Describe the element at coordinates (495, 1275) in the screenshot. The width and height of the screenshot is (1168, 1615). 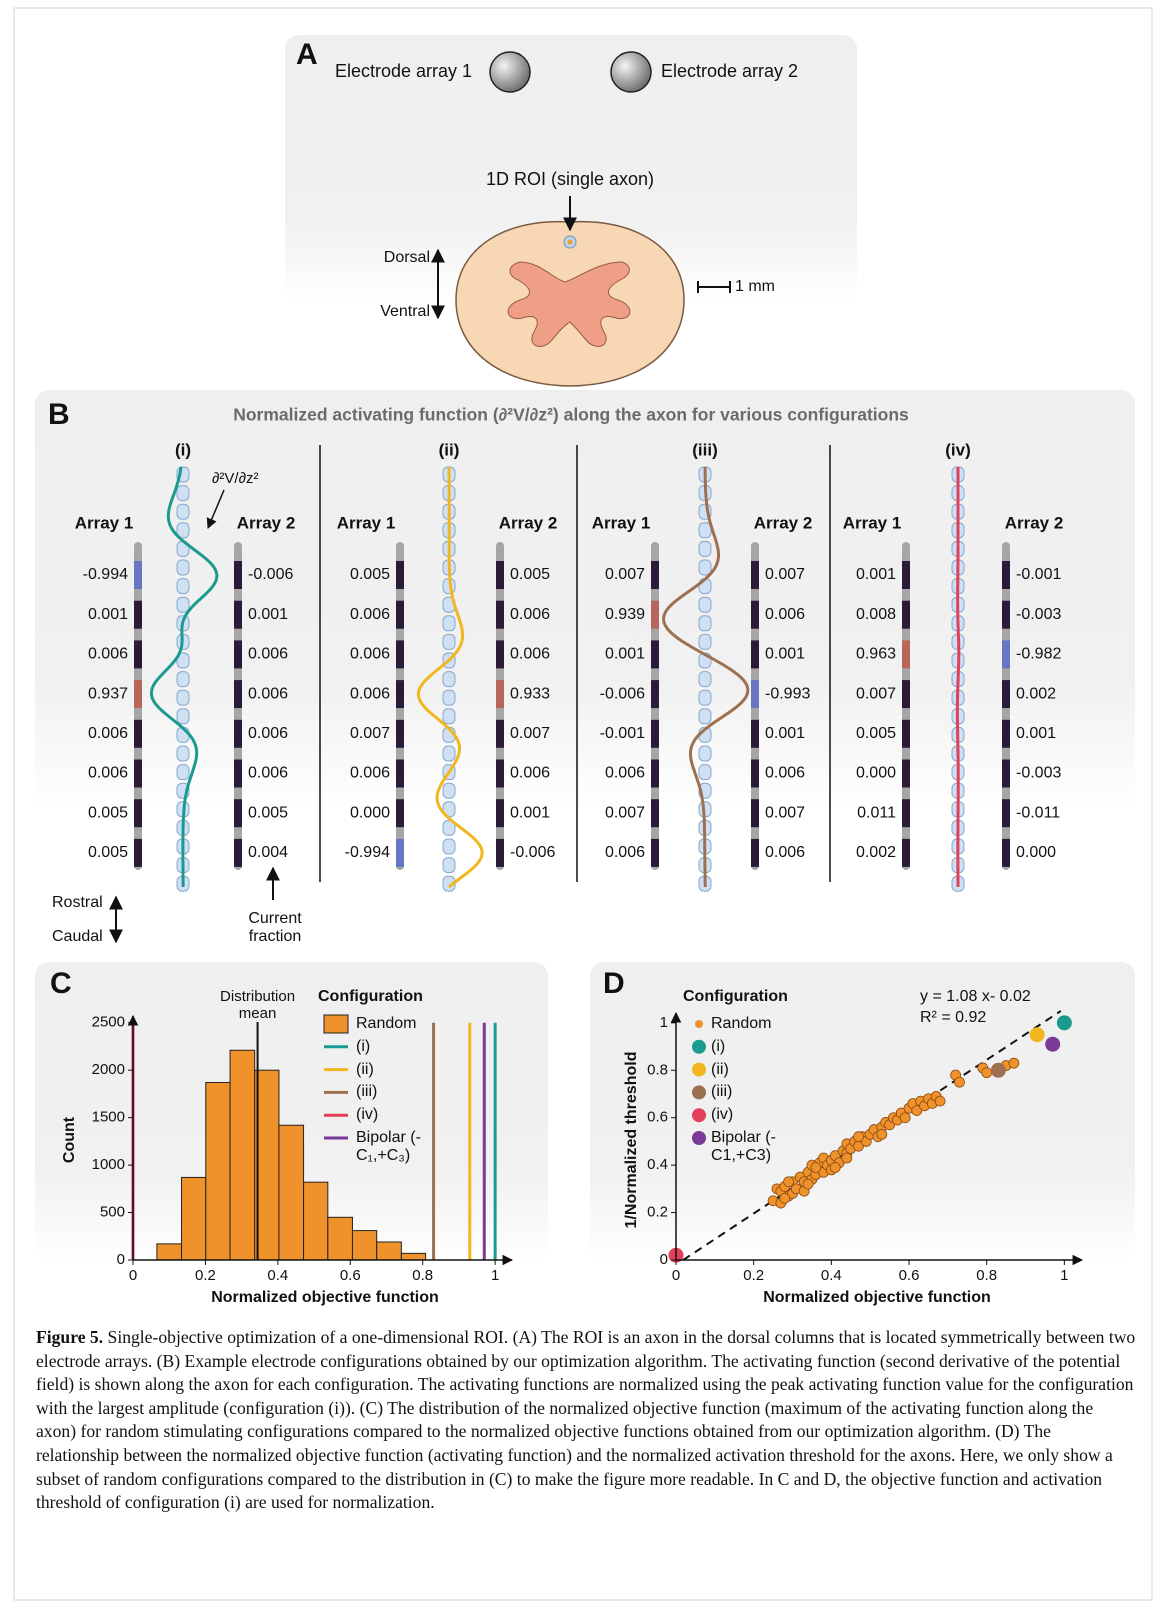
I see `x-tick-label: 1` at that location.